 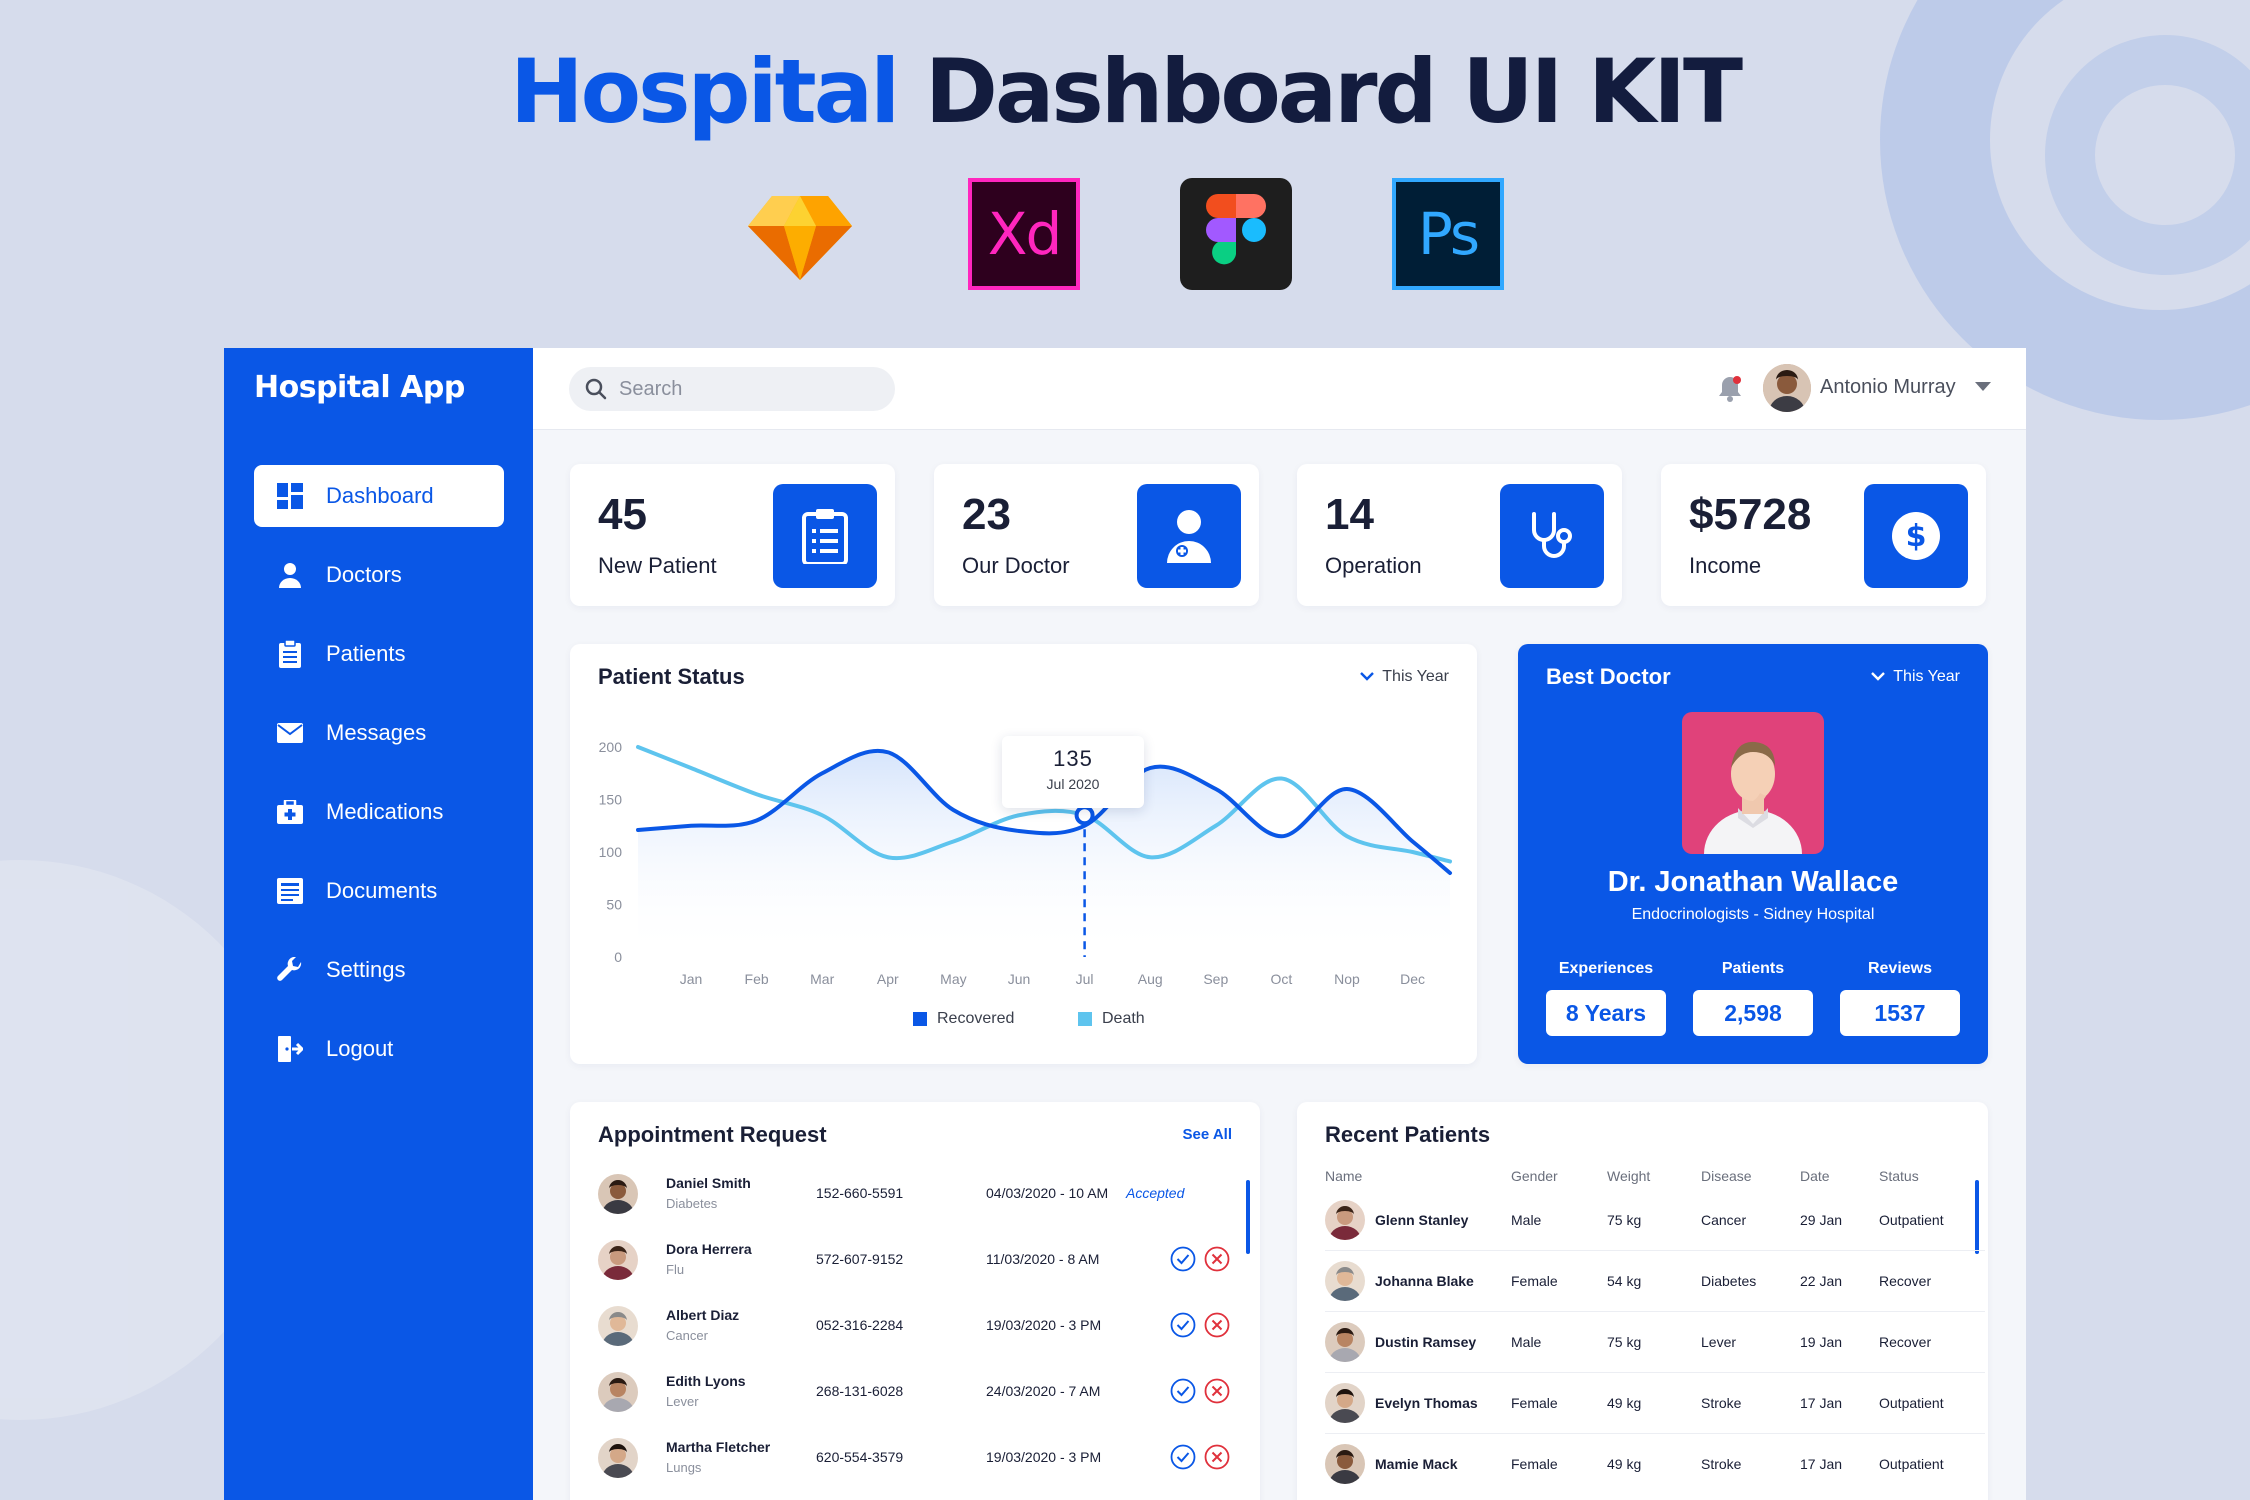 I want to click on doctor-stat-label: Experiences, so click(x=1606, y=968).